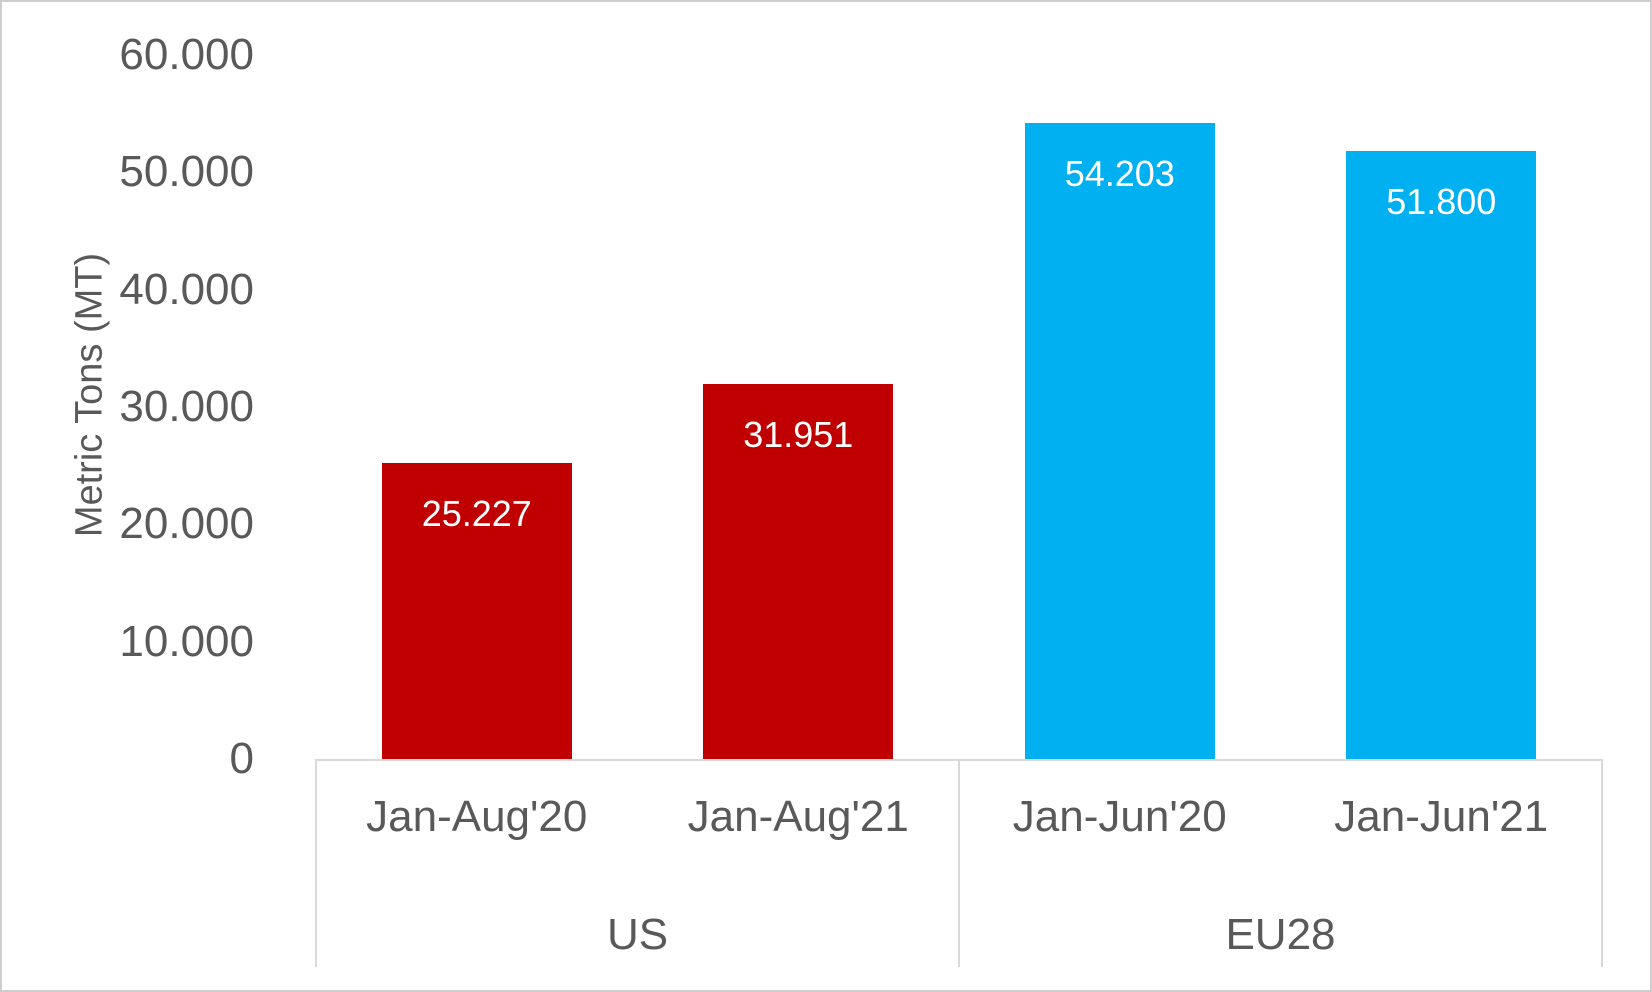 The width and height of the screenshot is (1652, 992). I want to click on category-label: Jan-Aug'20, so click(477, 816).